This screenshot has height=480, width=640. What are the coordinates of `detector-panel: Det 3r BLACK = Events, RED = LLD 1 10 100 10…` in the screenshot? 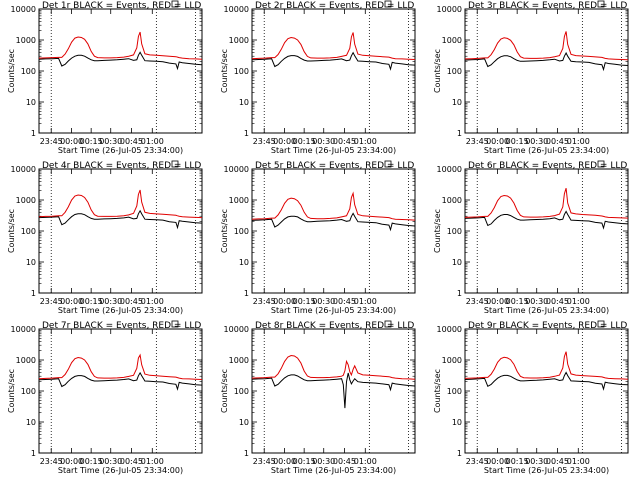 It's located at (531, 77).